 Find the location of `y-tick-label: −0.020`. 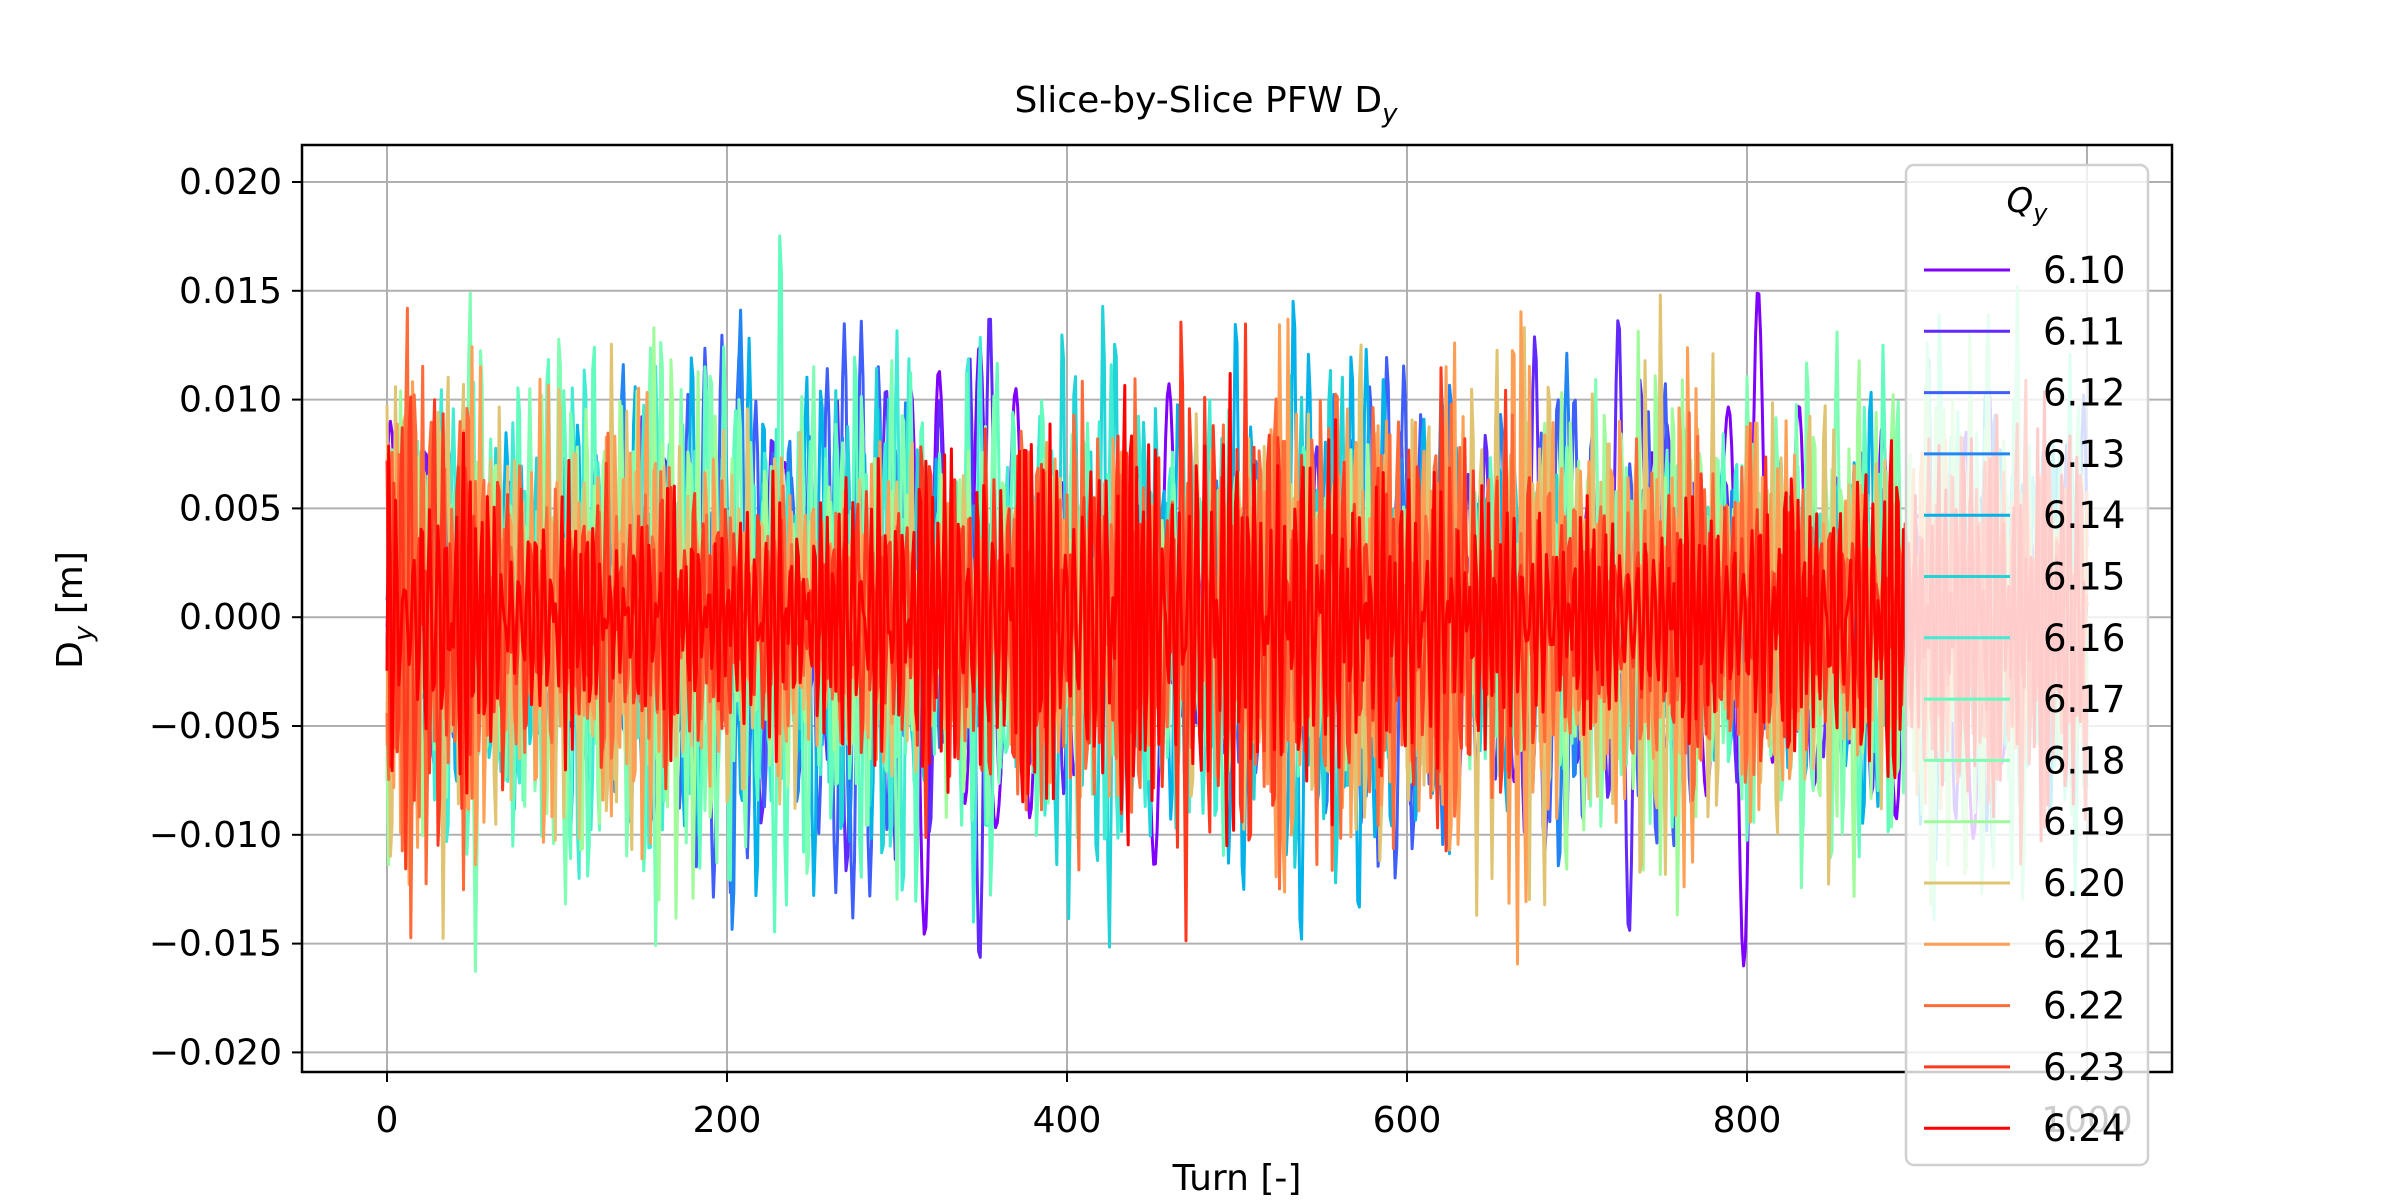

y-tick-label: −0.020 is located at coordinates (215, 1052).